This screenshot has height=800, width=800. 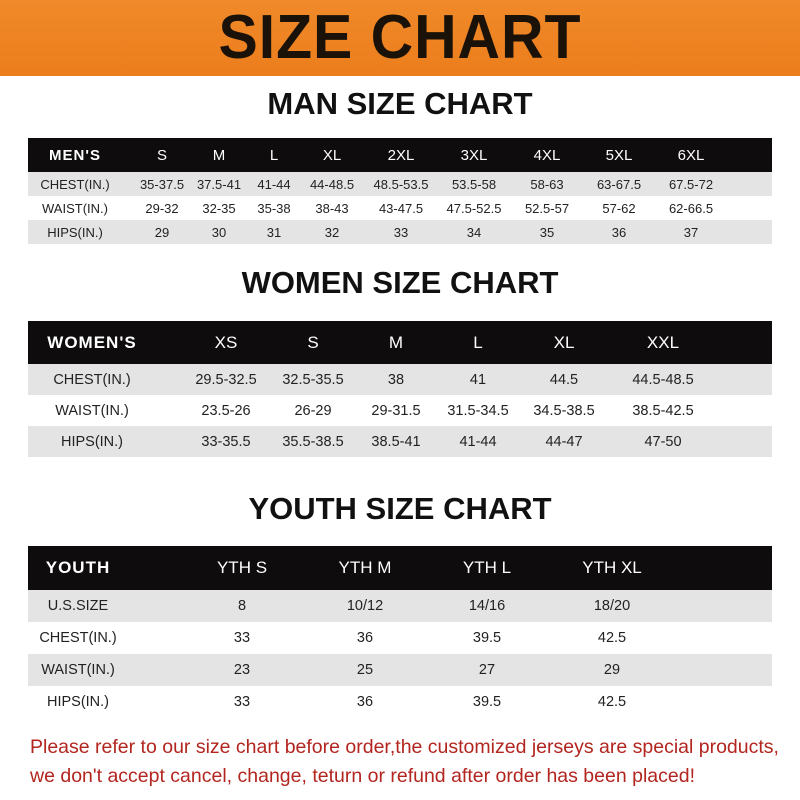 I want to click on size-header: YTH M, so click(x=365, y=567).